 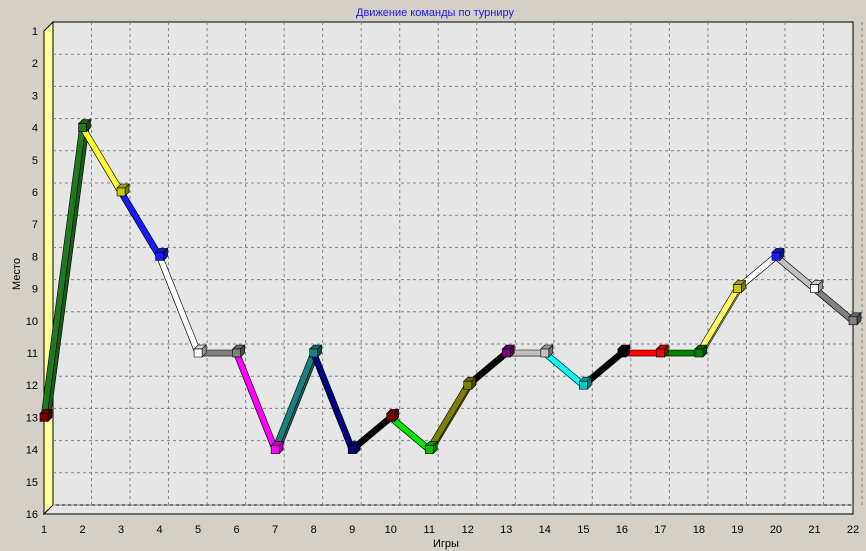 What do you see at coordinates (35, 96) in the screenshot?
I see `y-tick-label: 3` at bounding box center [35, 96].